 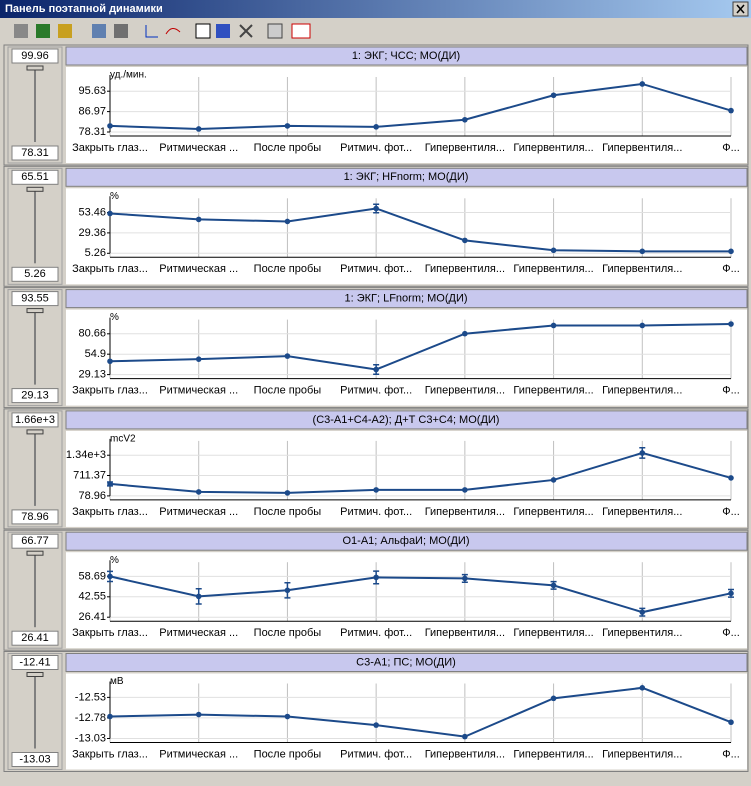 I want to click on window-title: Панель поэтапной динамики, so click(x=84, y=9).